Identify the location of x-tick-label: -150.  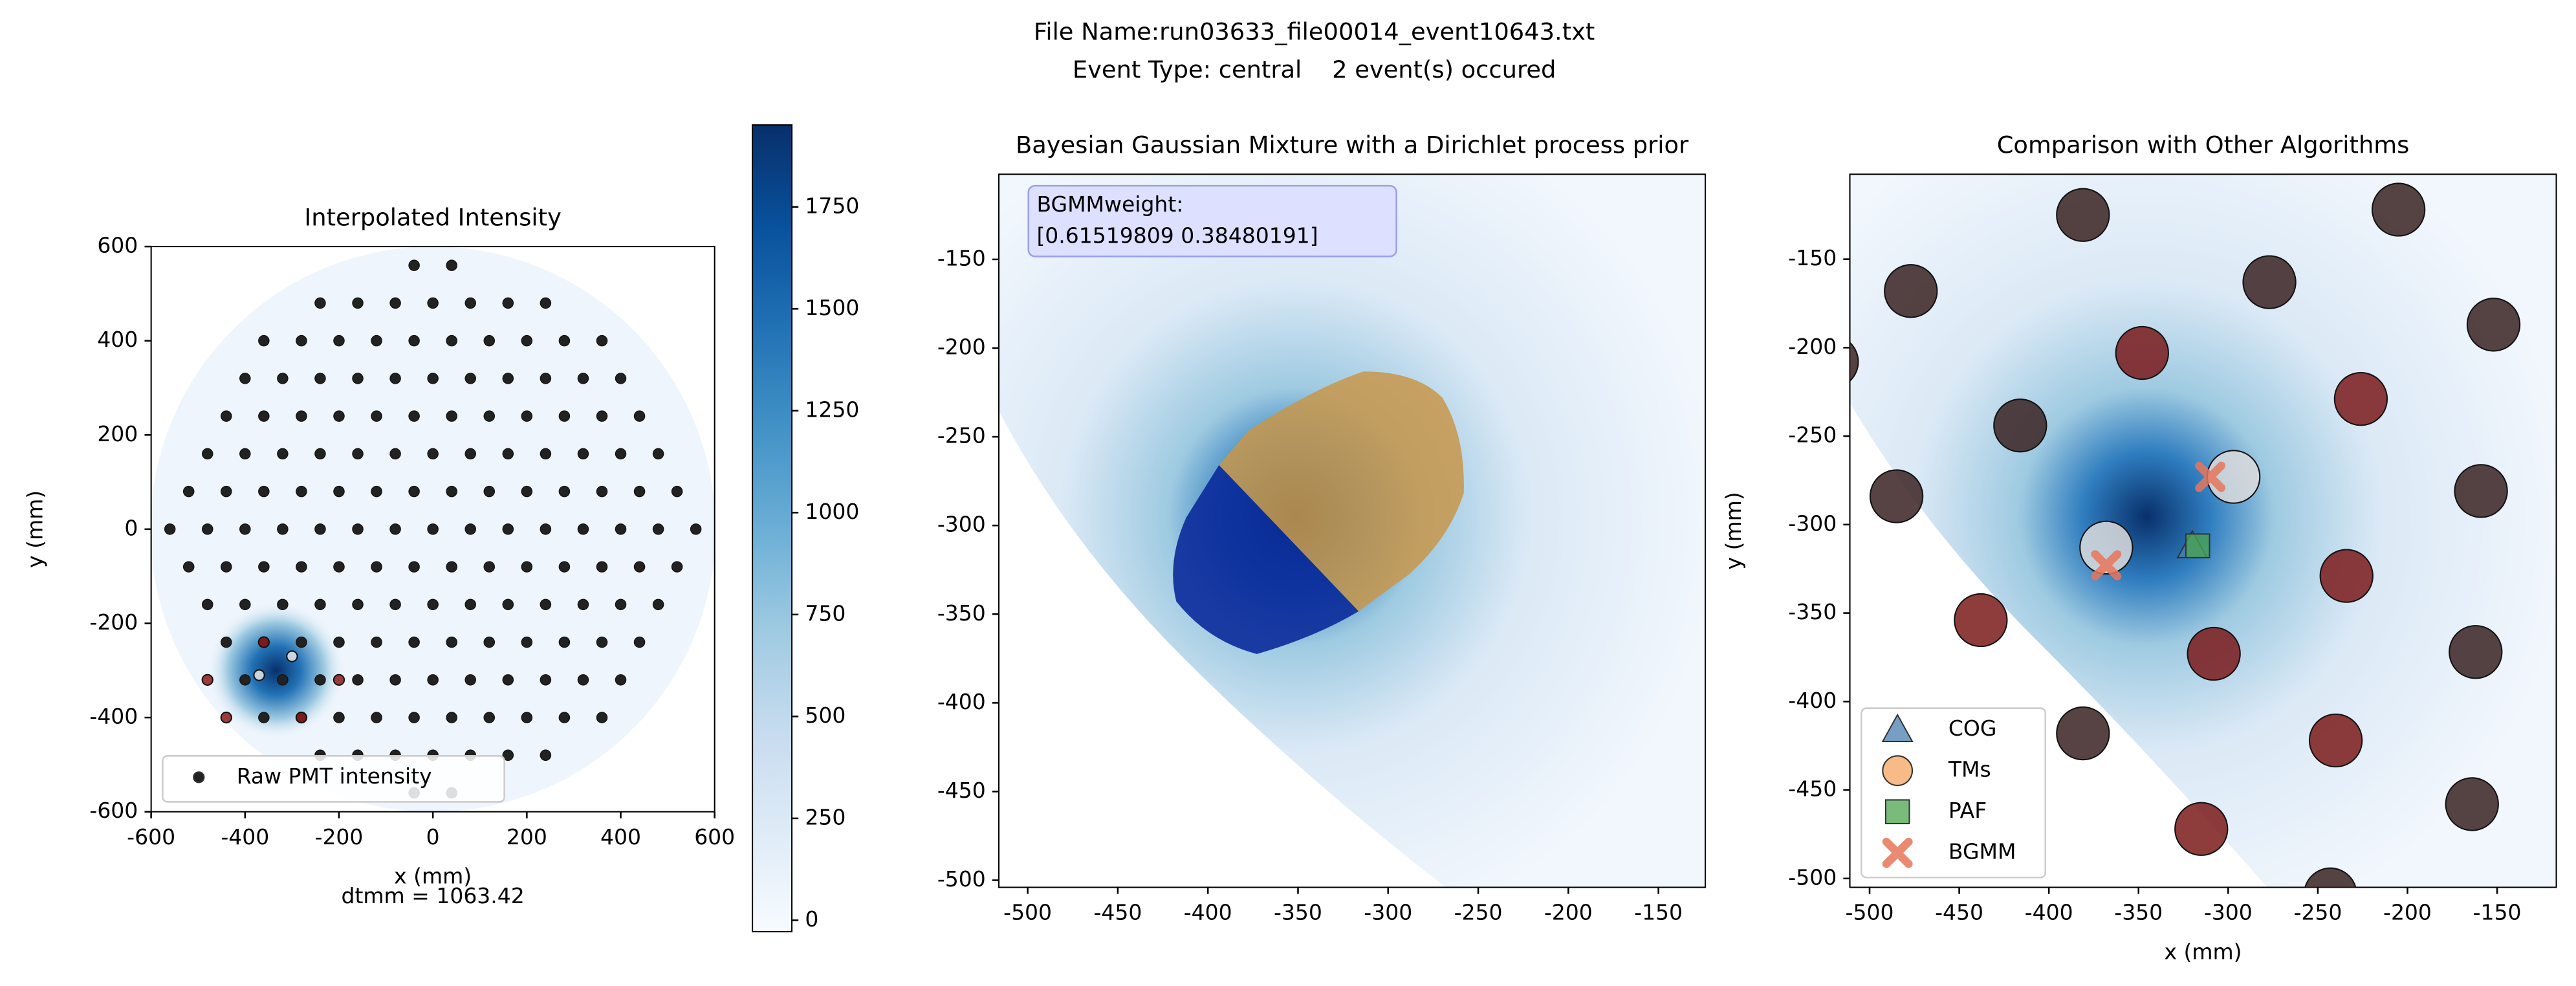
(2497, 912).